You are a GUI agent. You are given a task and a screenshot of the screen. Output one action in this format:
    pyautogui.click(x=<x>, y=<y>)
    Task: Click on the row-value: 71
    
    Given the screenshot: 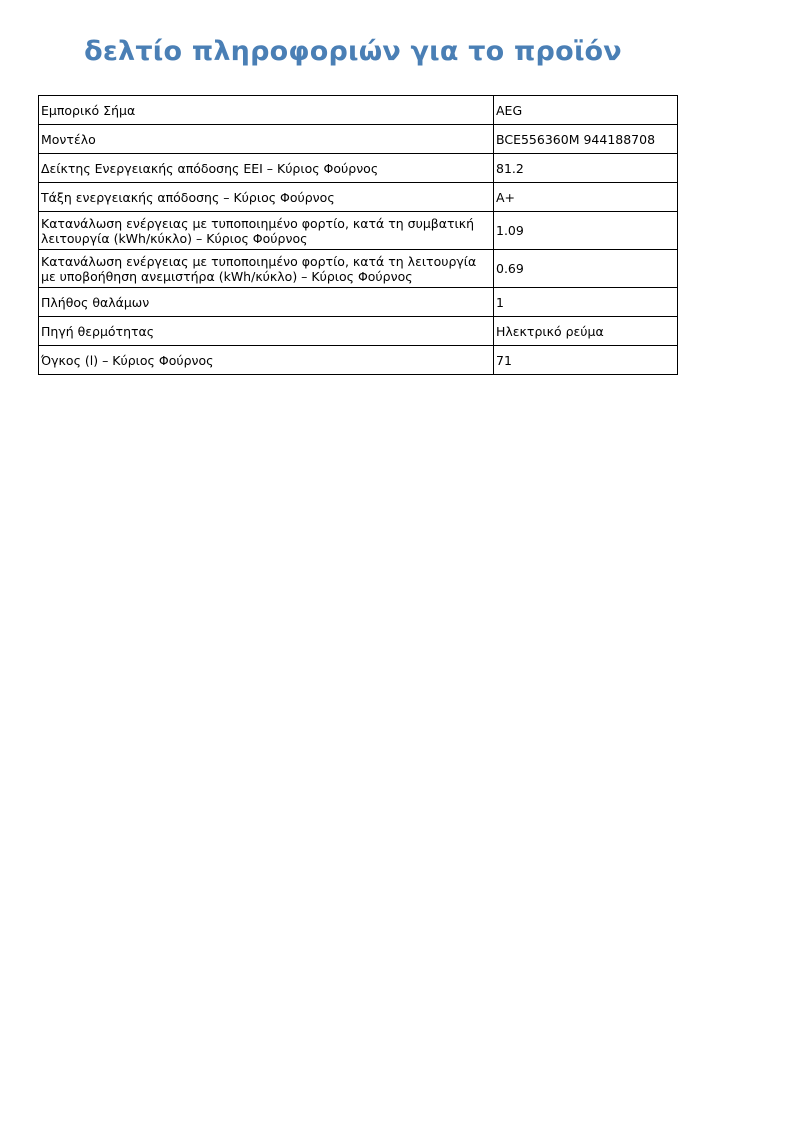 What is the action you would take?
    pyautogui.click(x=585, y=360)
    